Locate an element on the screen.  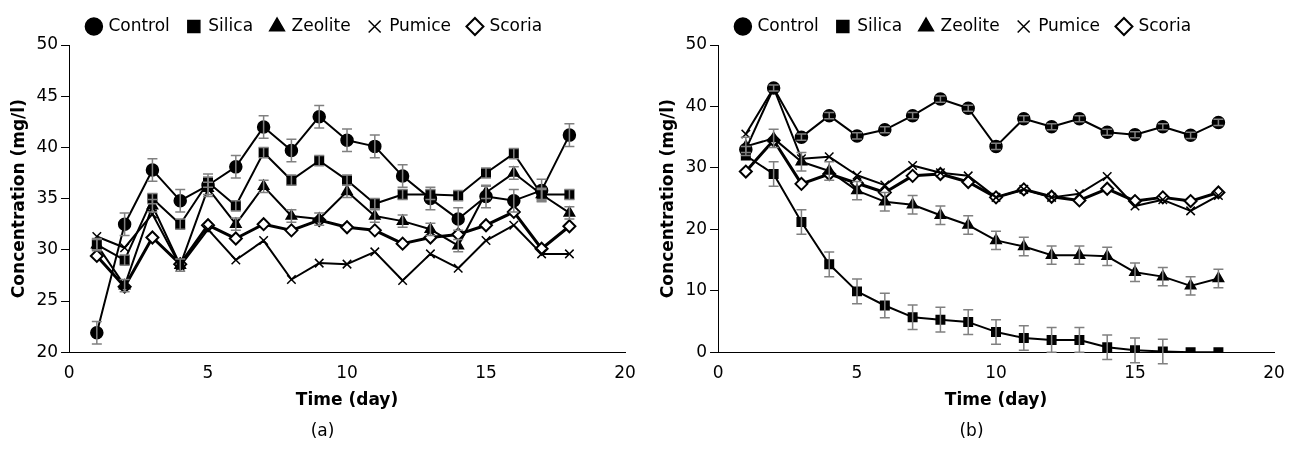
text: (a) is located at coordinates (322, 430).